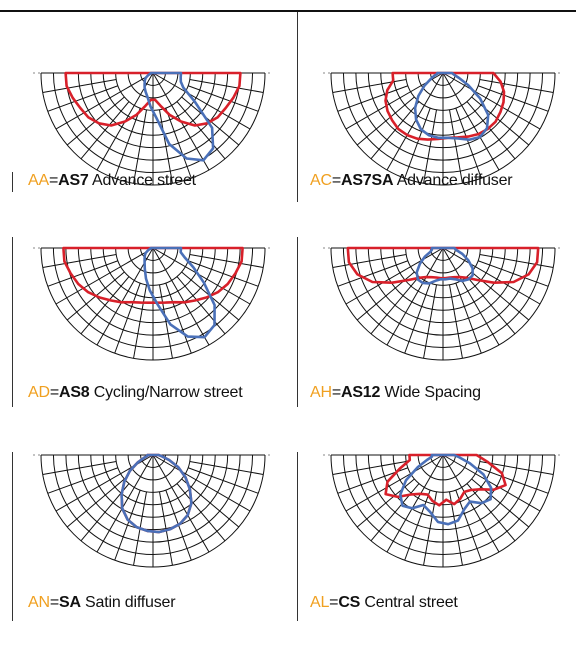  What do you see at coordinates (384, 603) in the screenshot?
I see `caption-al: AL=CS Central street` at bounding box center [384, 603].